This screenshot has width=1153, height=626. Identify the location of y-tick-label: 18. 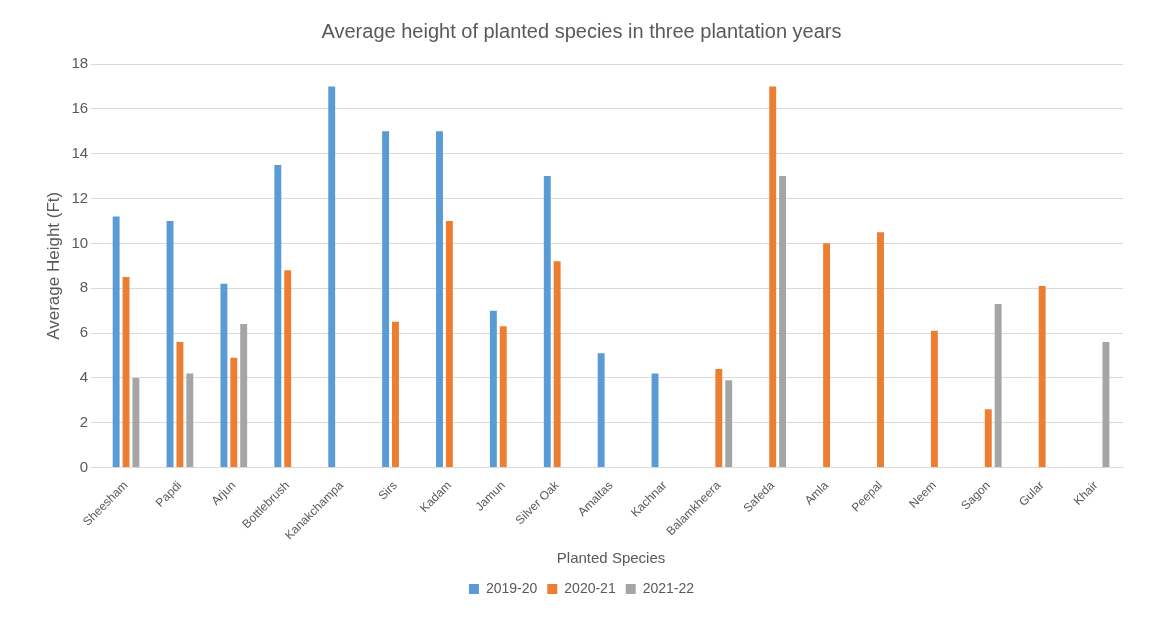
(80, 63).